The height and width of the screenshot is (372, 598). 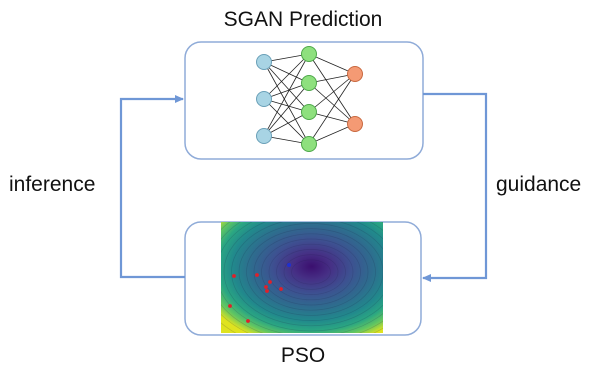 I want to click on sgan-prediction-box, so click(x=304, y=100).